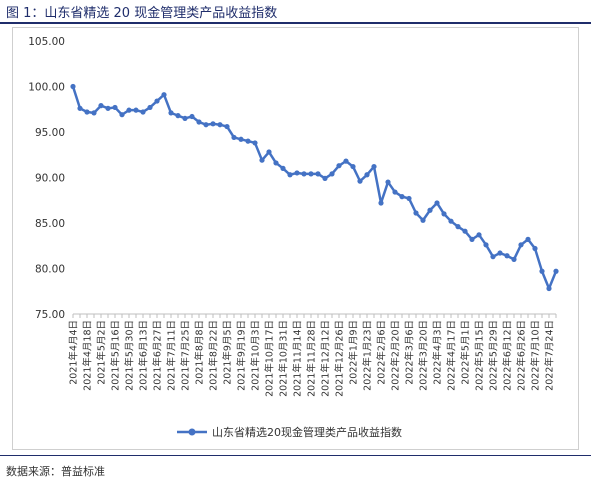 The image size is (591, 483). Describe the element at coordinates (214, 355) in the screenshot. I see `x-tick-label: 2021年8月22日` at that location.